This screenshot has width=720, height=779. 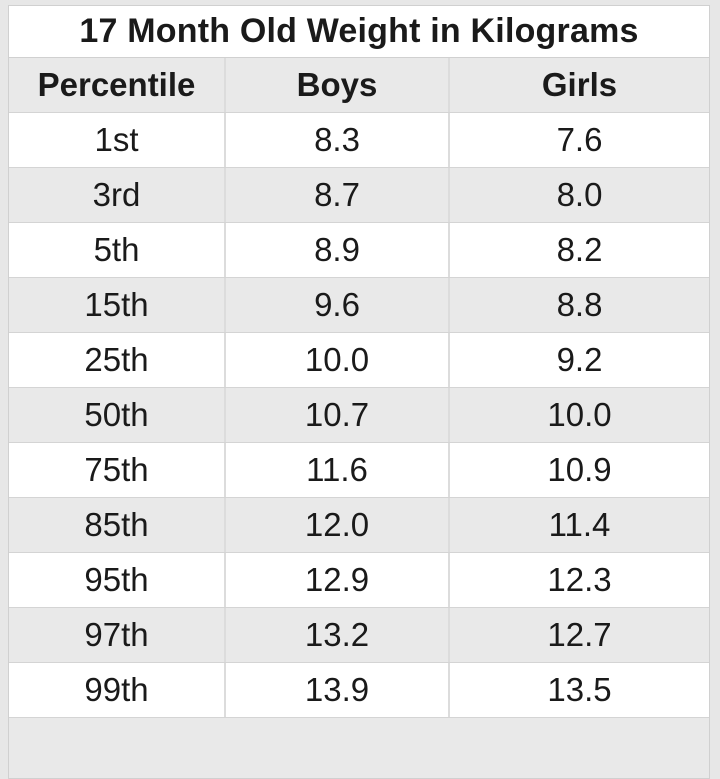 I want to click on column-header-boys: Boys, so click(x=338, y=85).